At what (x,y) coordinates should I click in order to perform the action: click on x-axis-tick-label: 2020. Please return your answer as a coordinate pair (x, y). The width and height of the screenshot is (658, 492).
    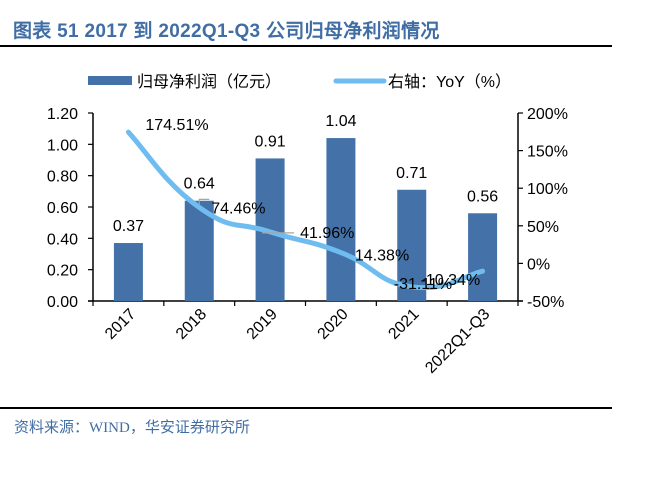
    Looking at the image, I should click on (333, 324).